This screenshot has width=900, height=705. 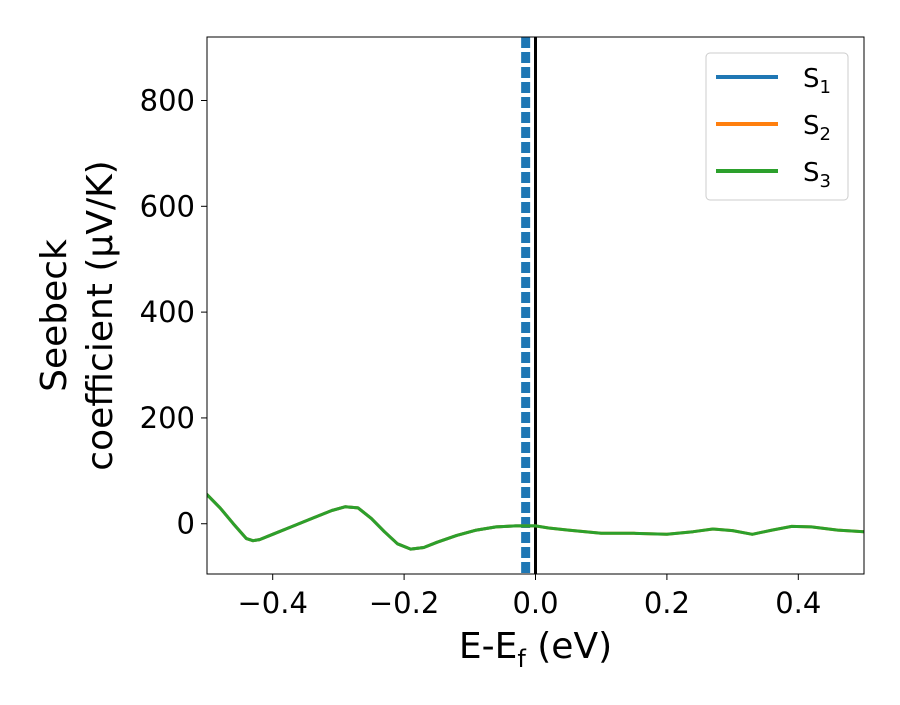 What do you see at coordinates (667, 603) in the screenshot?
I see `x-tick-label: 0.2` at bounding box center [667, 603].